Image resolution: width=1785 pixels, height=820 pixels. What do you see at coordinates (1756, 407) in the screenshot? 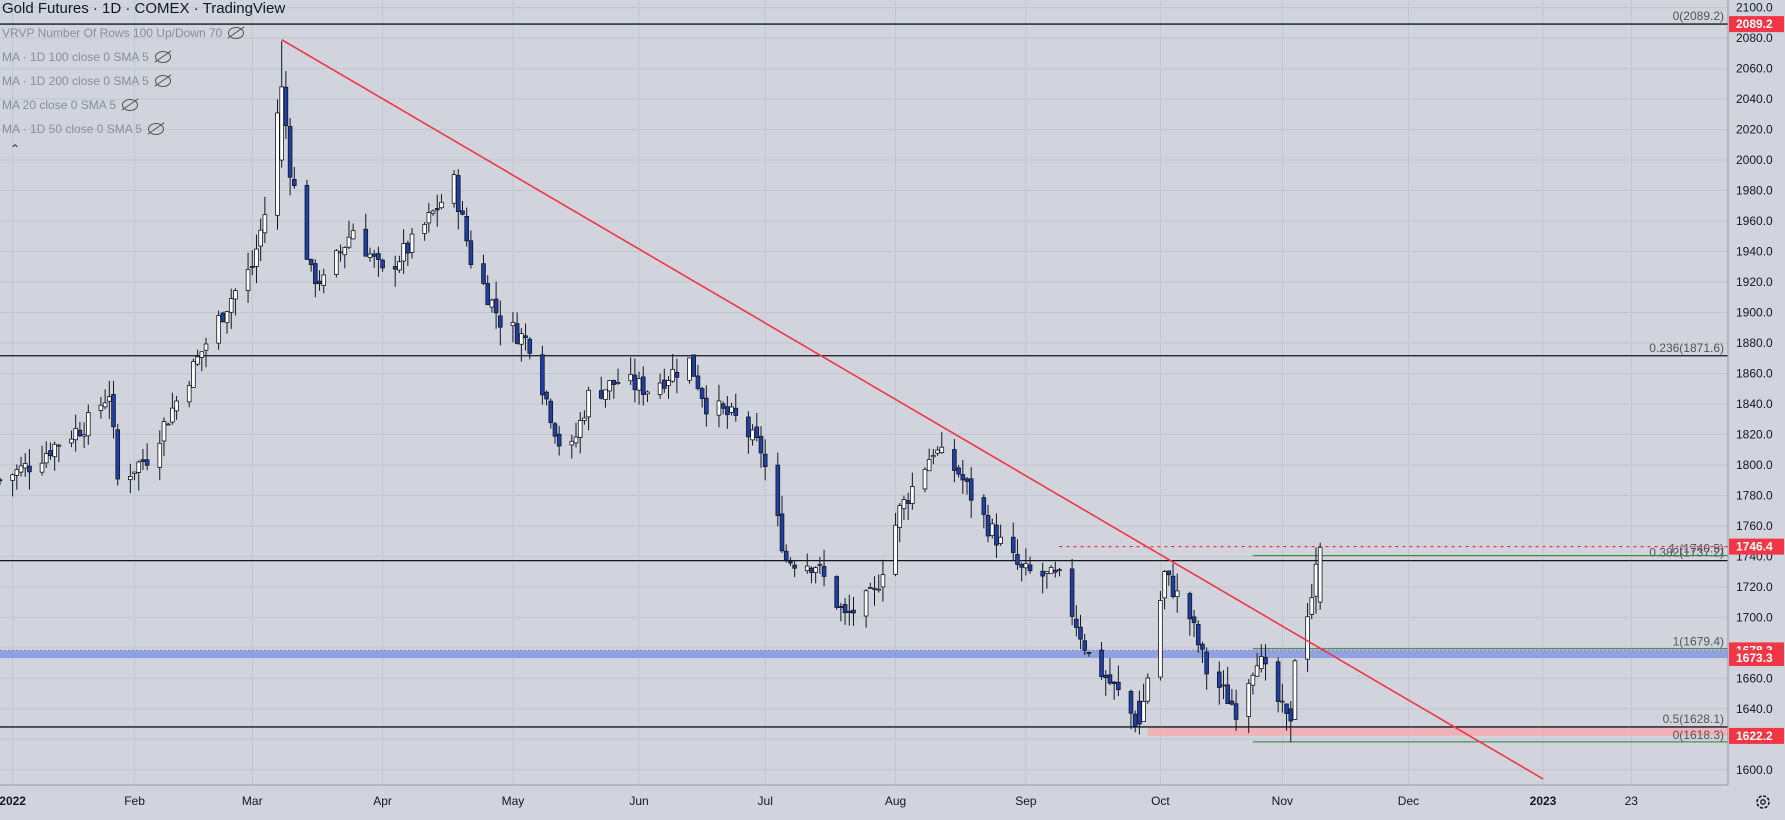
I see `price-axis` at bounding box center [1756, 407].